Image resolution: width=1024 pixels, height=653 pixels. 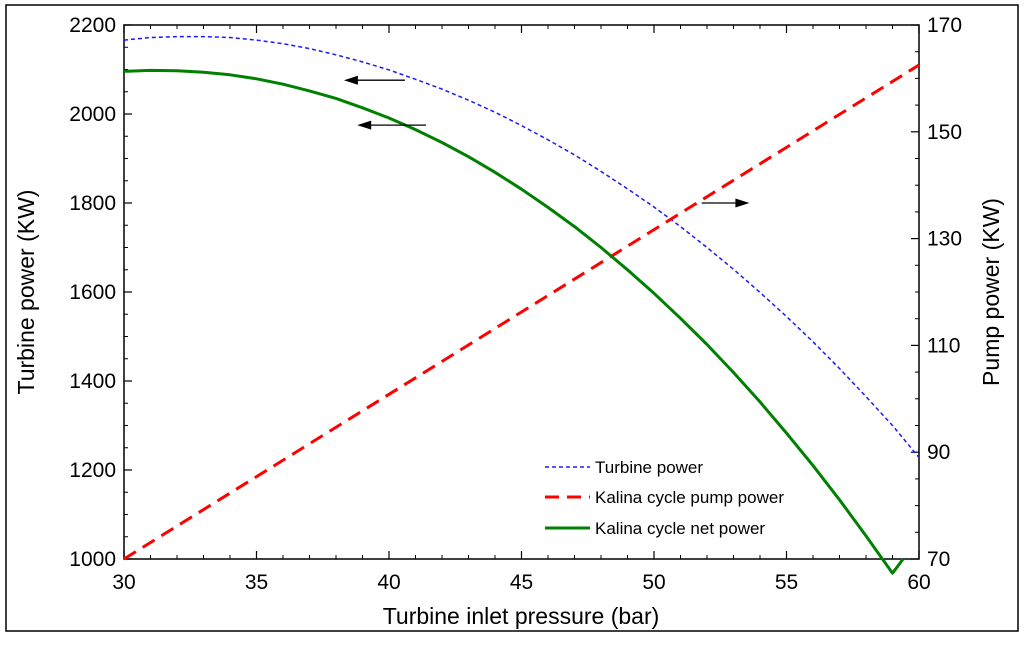 What do you see at coordinates (918, 582) in the screenshot?
I see `x-tick-label: 60` at bounding box center [918, 582].